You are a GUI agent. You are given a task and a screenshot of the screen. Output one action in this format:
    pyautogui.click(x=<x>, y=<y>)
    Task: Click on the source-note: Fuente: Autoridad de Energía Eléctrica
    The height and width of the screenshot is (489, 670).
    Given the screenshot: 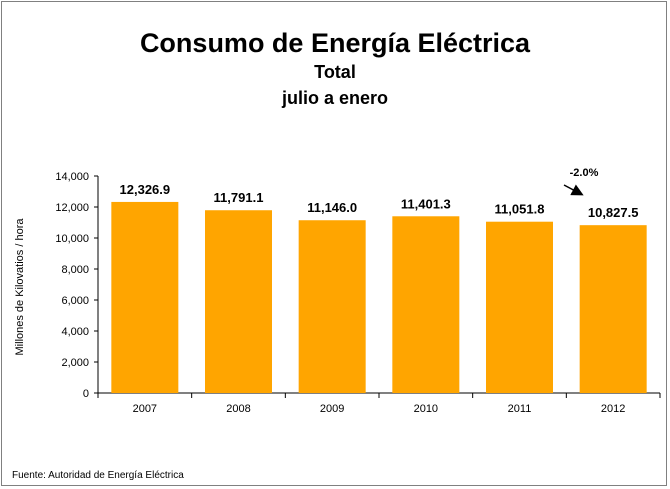 What is the action you would take?
    pyautogui.click(x=98, y=475)
    